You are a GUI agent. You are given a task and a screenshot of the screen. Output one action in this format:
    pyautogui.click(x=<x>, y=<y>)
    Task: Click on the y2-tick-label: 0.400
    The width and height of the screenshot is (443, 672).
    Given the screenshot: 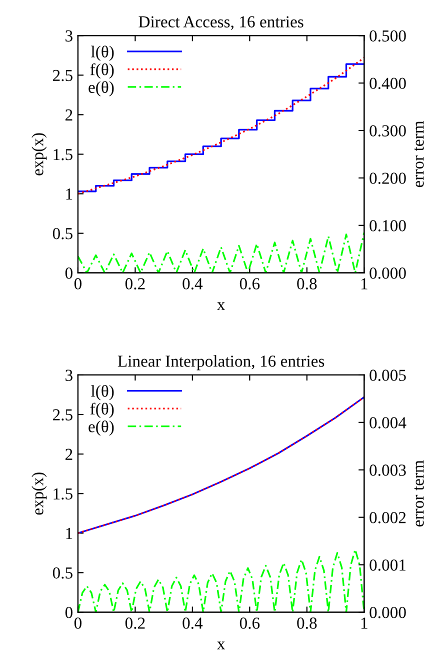 What is the action you would take?
    pyautogui.click(x=388, y=84)
    